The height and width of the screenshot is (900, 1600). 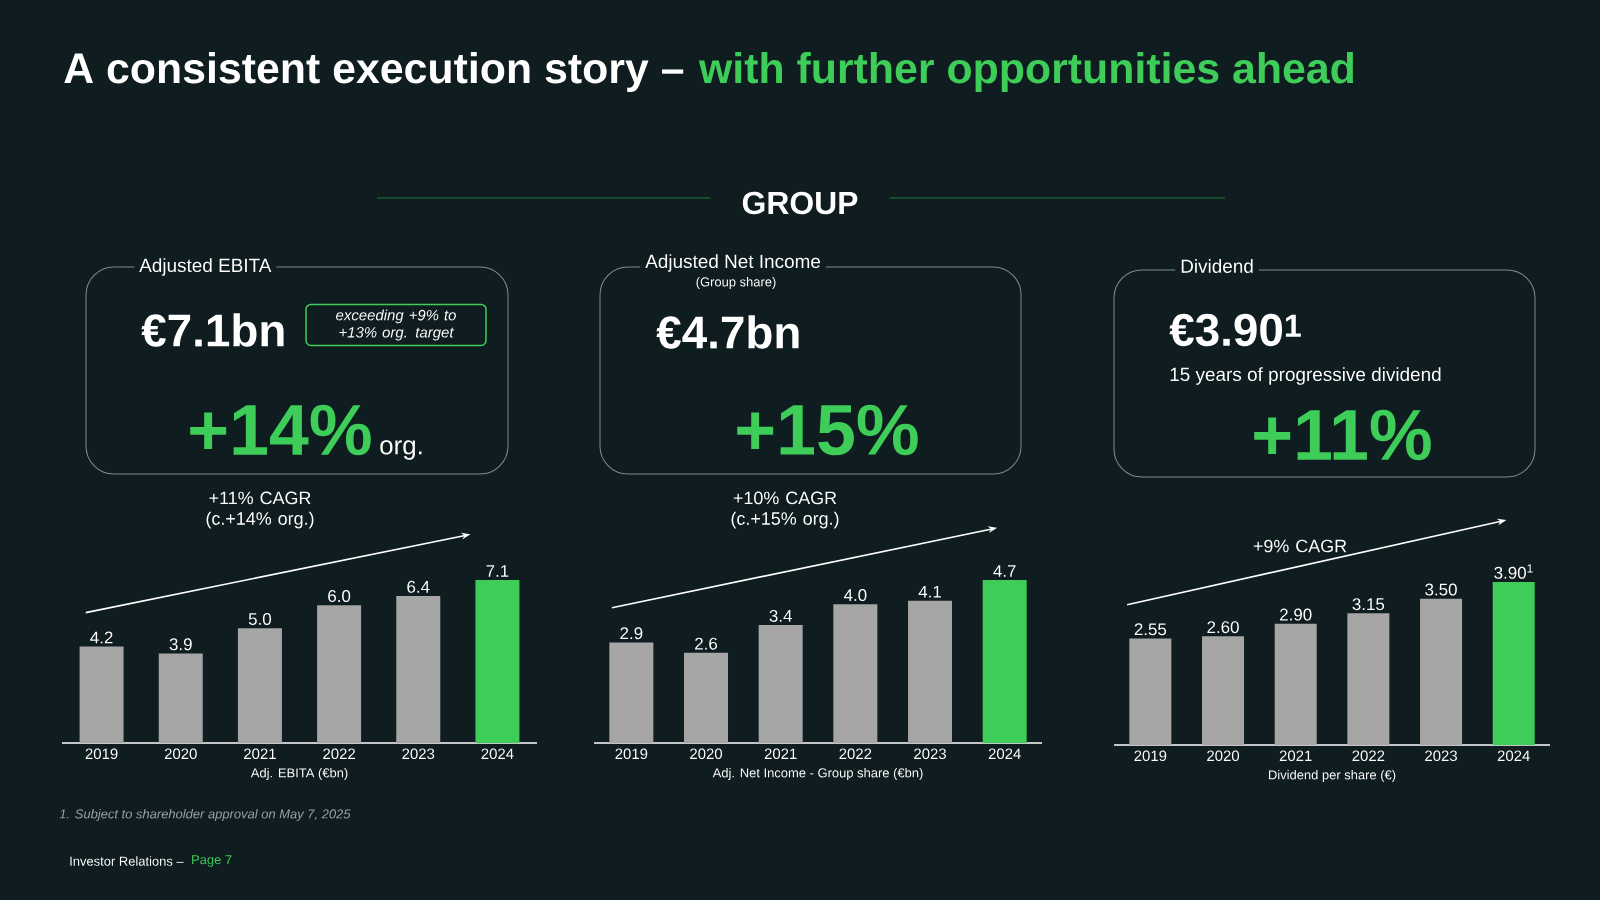 I want to click on data-label: 3.9, so click(x=180, y=644).